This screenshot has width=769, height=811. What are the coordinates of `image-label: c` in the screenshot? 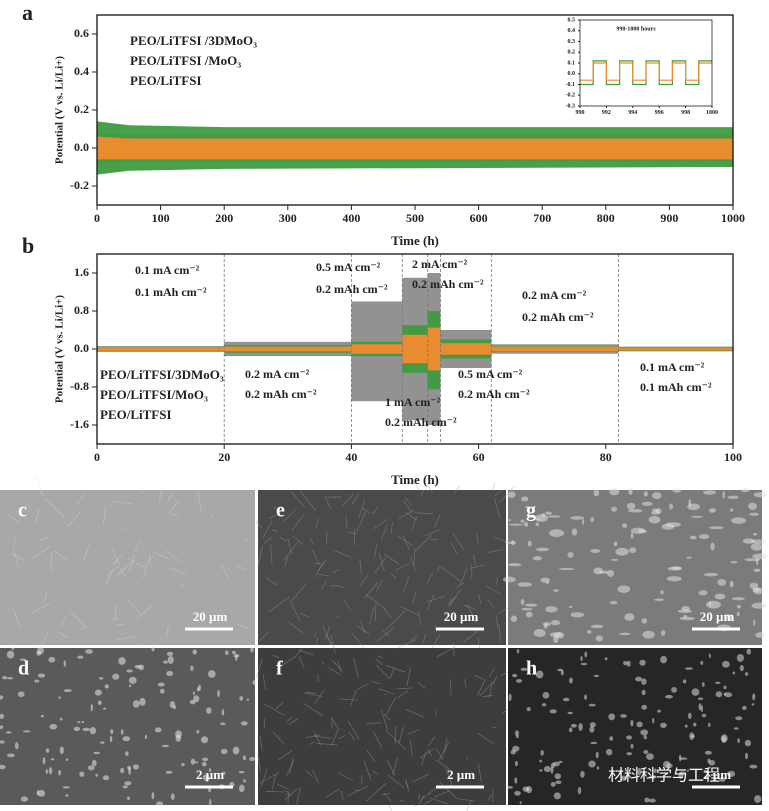 It's located at (22, 511).